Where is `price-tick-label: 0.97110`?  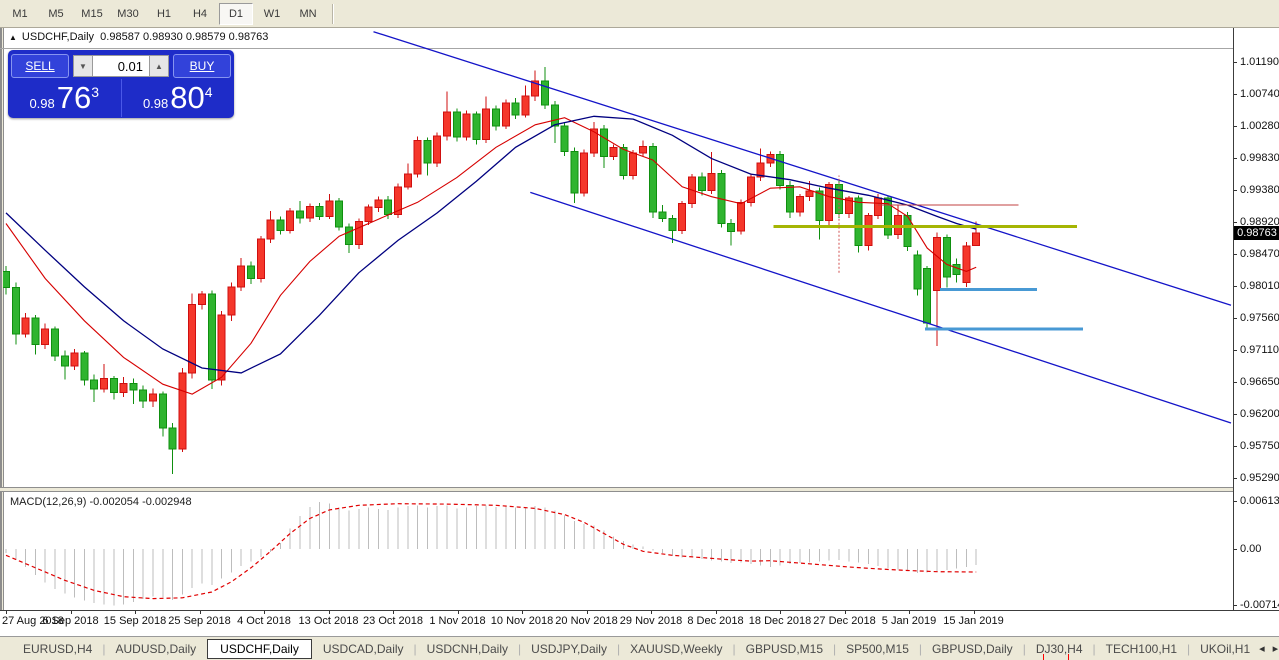 price-tick-label: 0.97110 is located at coordinates (1259, 349).